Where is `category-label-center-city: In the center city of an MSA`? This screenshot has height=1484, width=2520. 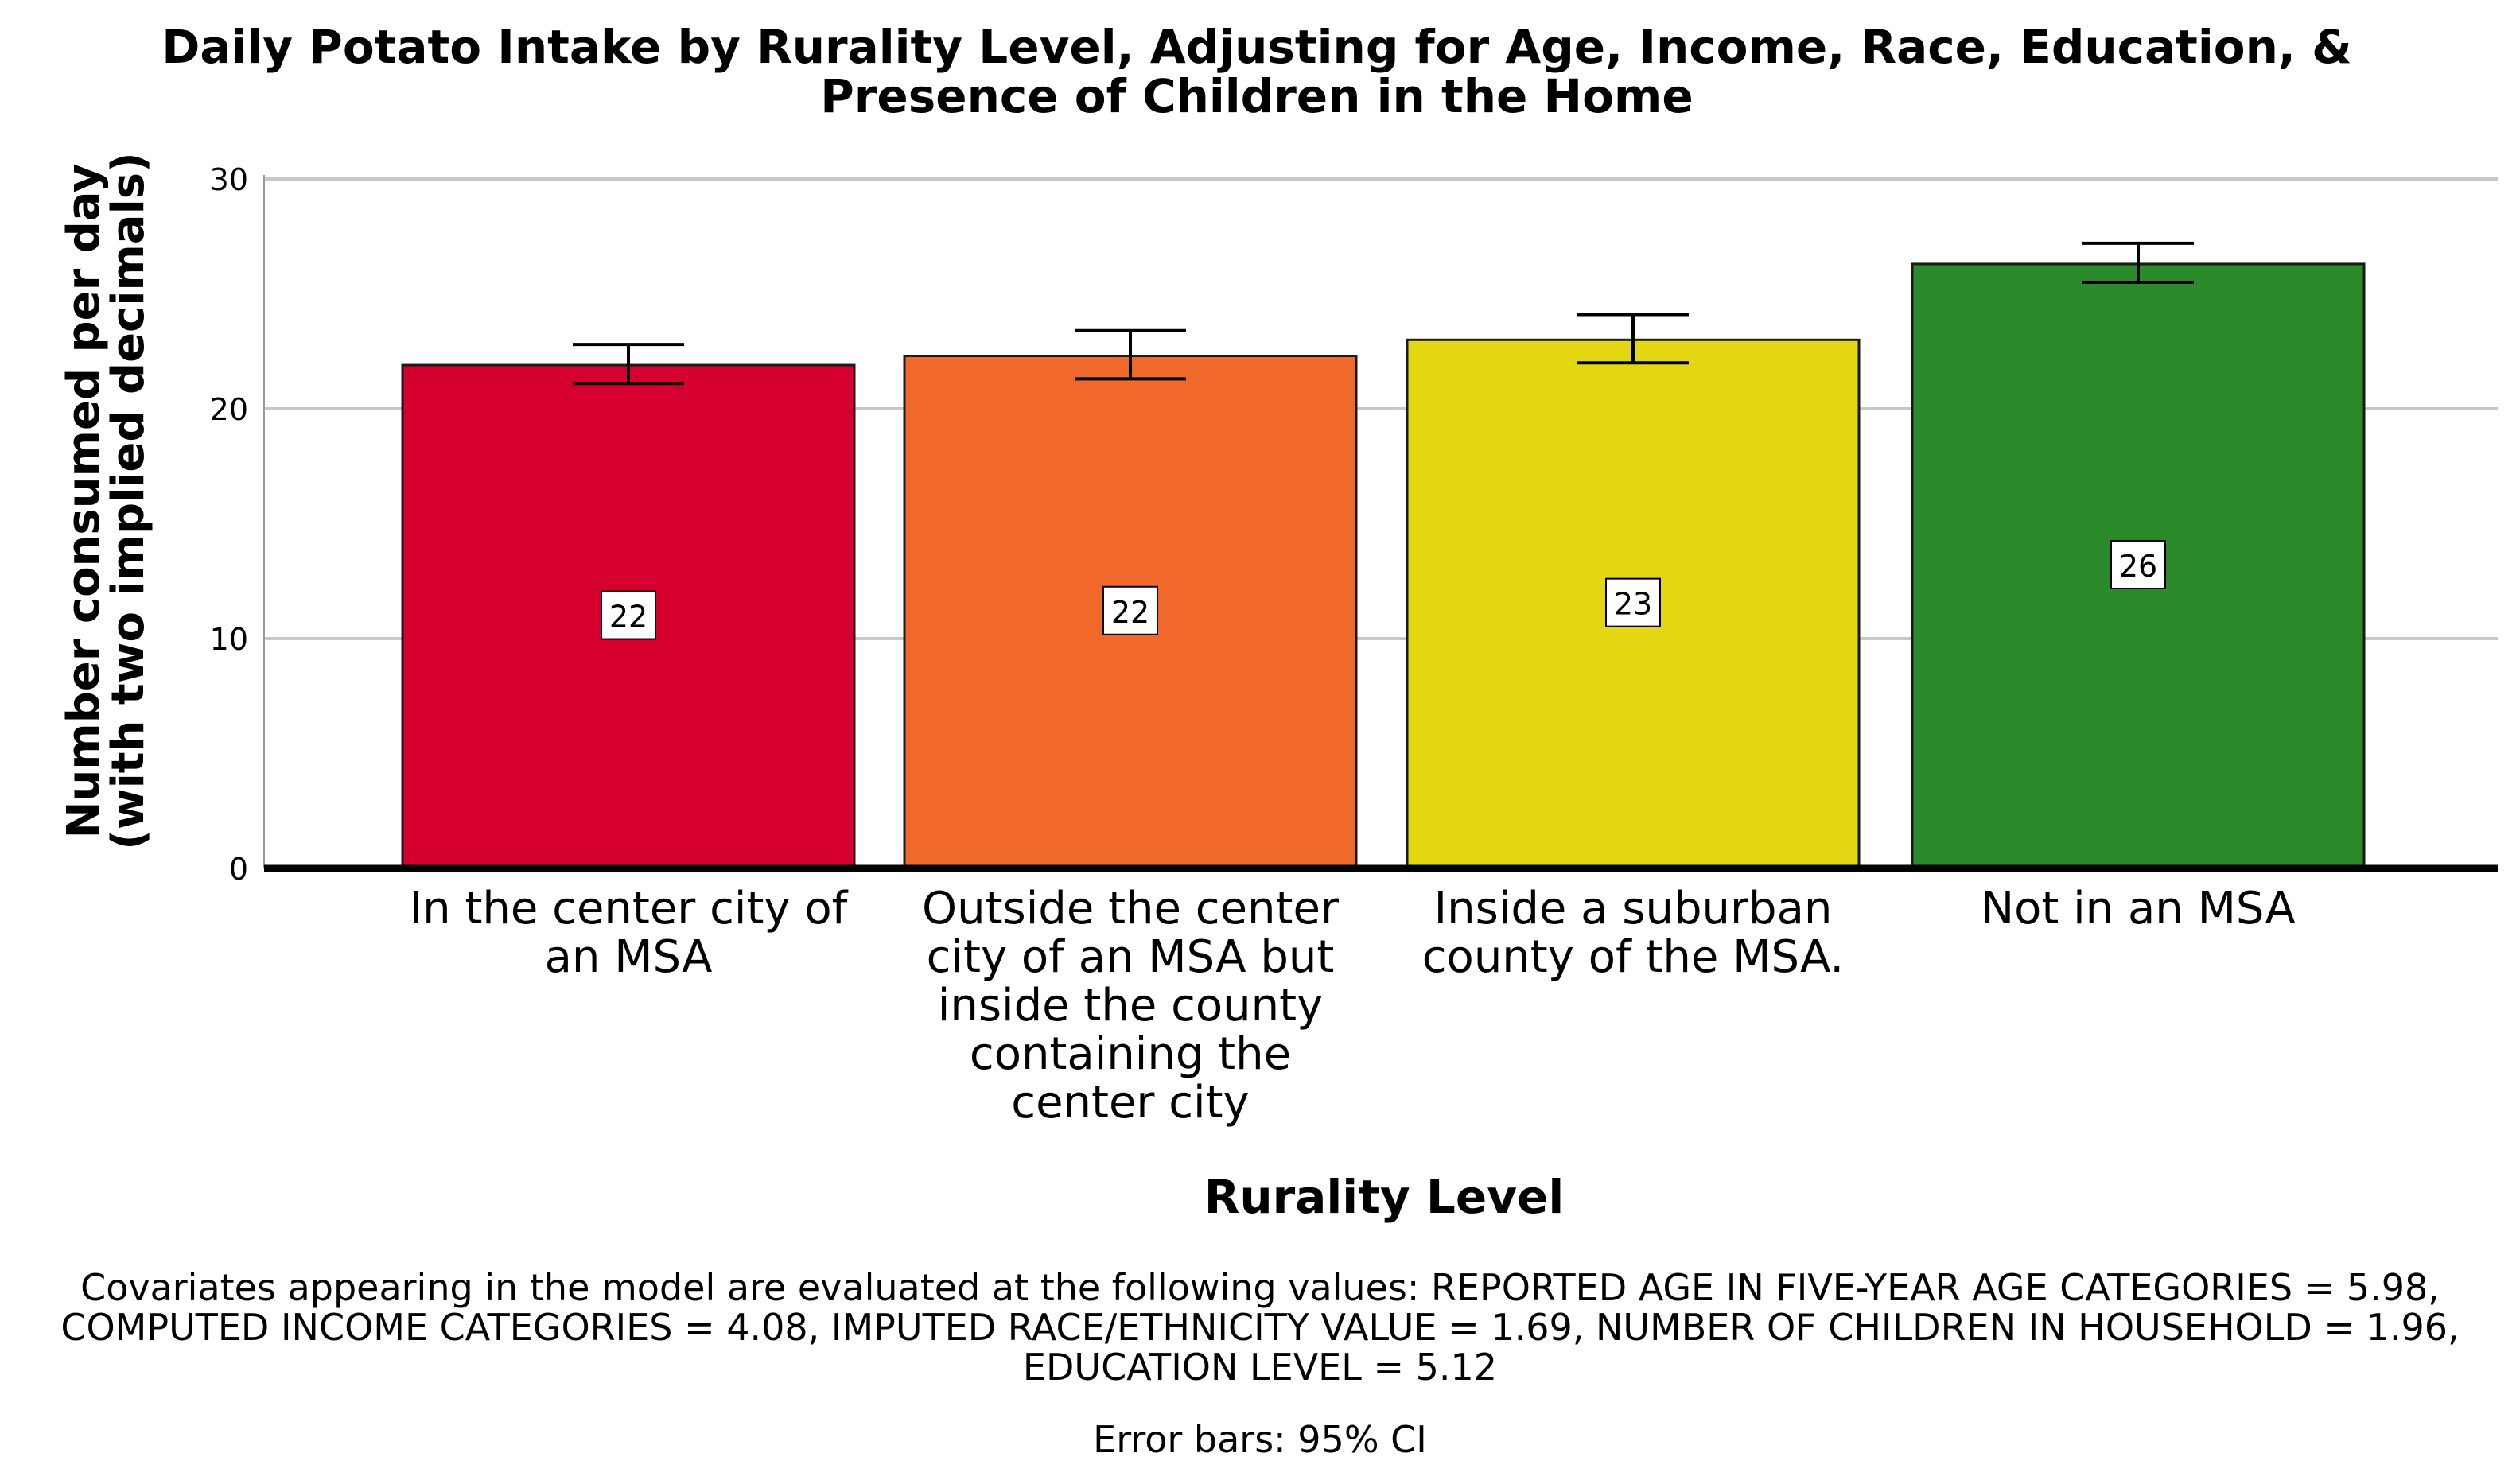
category-label-center-city: In the center city of an MSA is located at coordinates (628, 933).